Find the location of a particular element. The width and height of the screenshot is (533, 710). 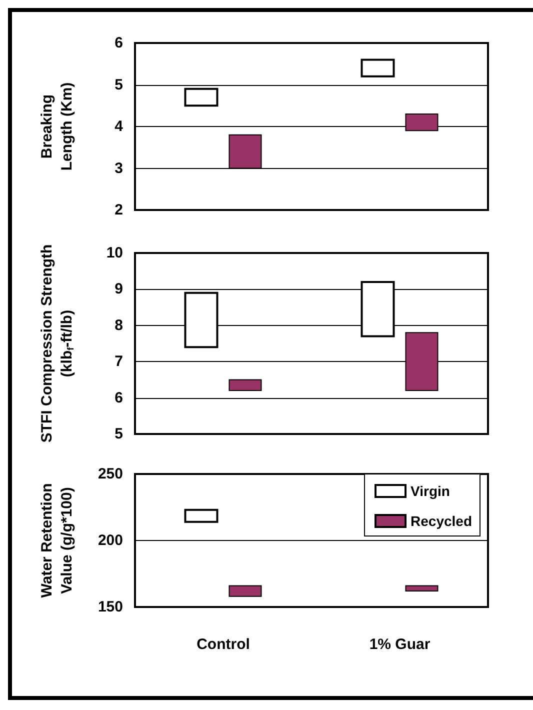

x-tick-label: 1% Guar is located at coordinates (399, 644).